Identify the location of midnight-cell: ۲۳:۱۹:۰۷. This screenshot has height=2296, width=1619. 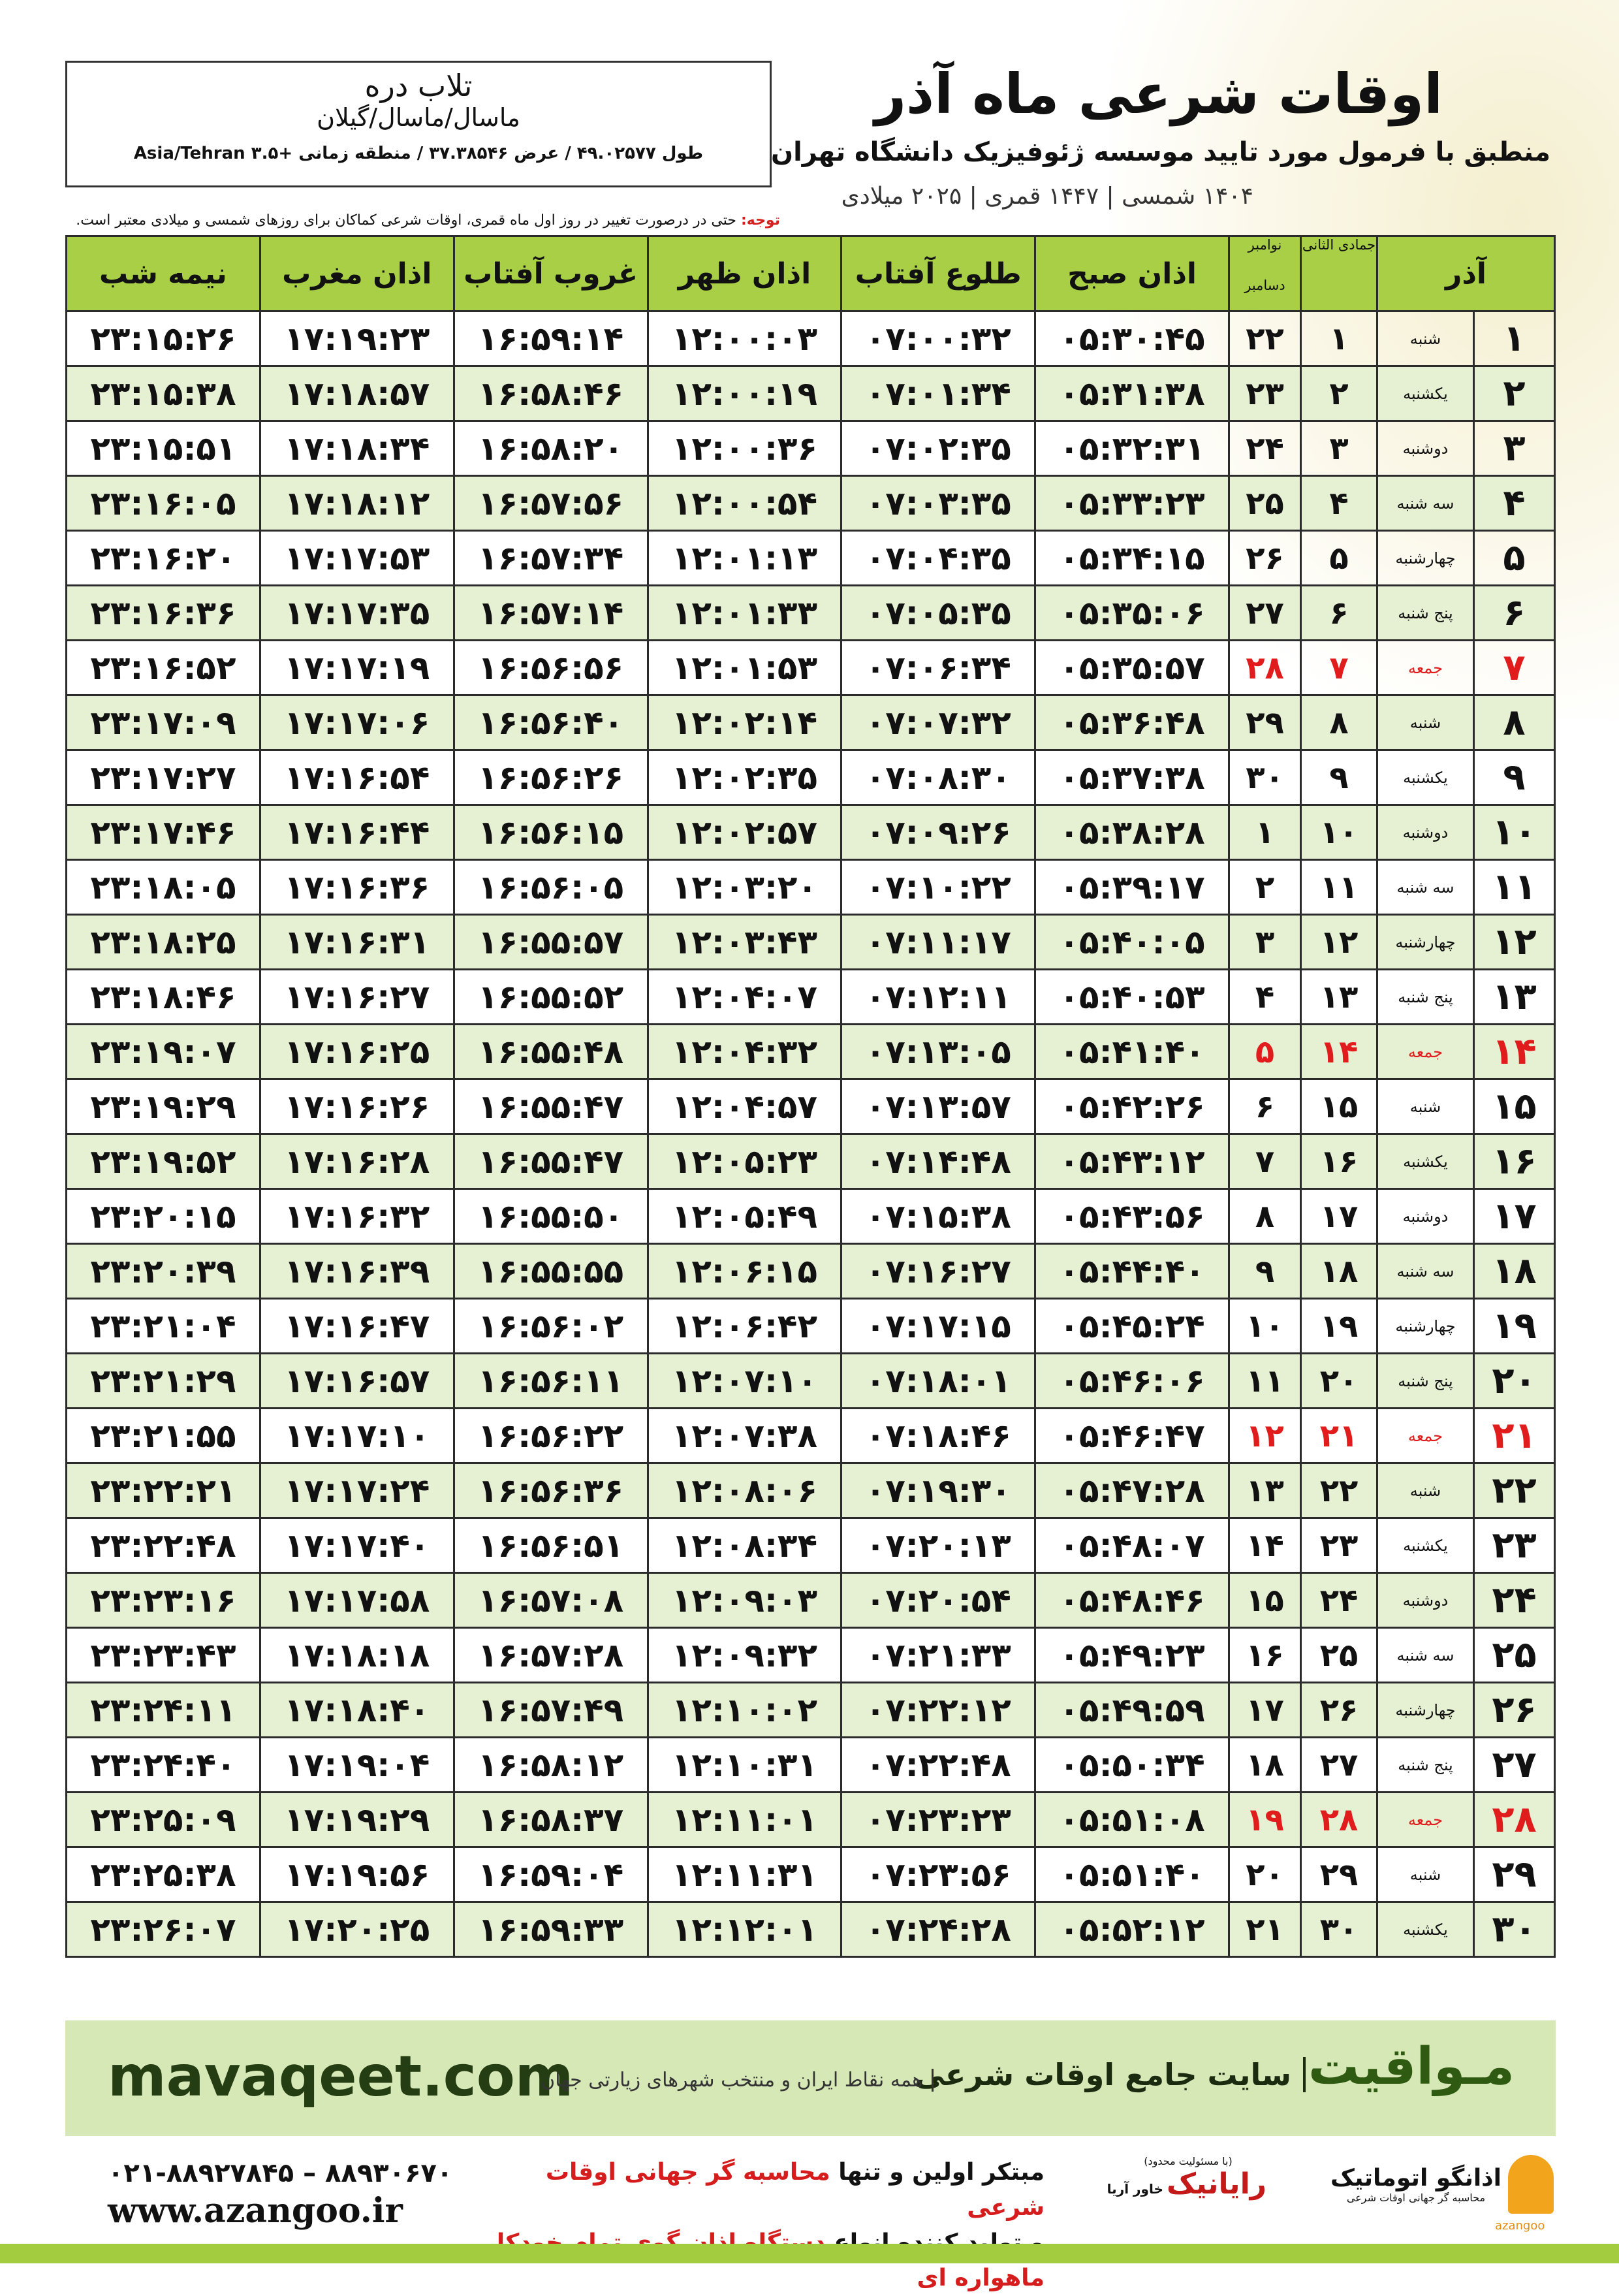
(163, 1051).